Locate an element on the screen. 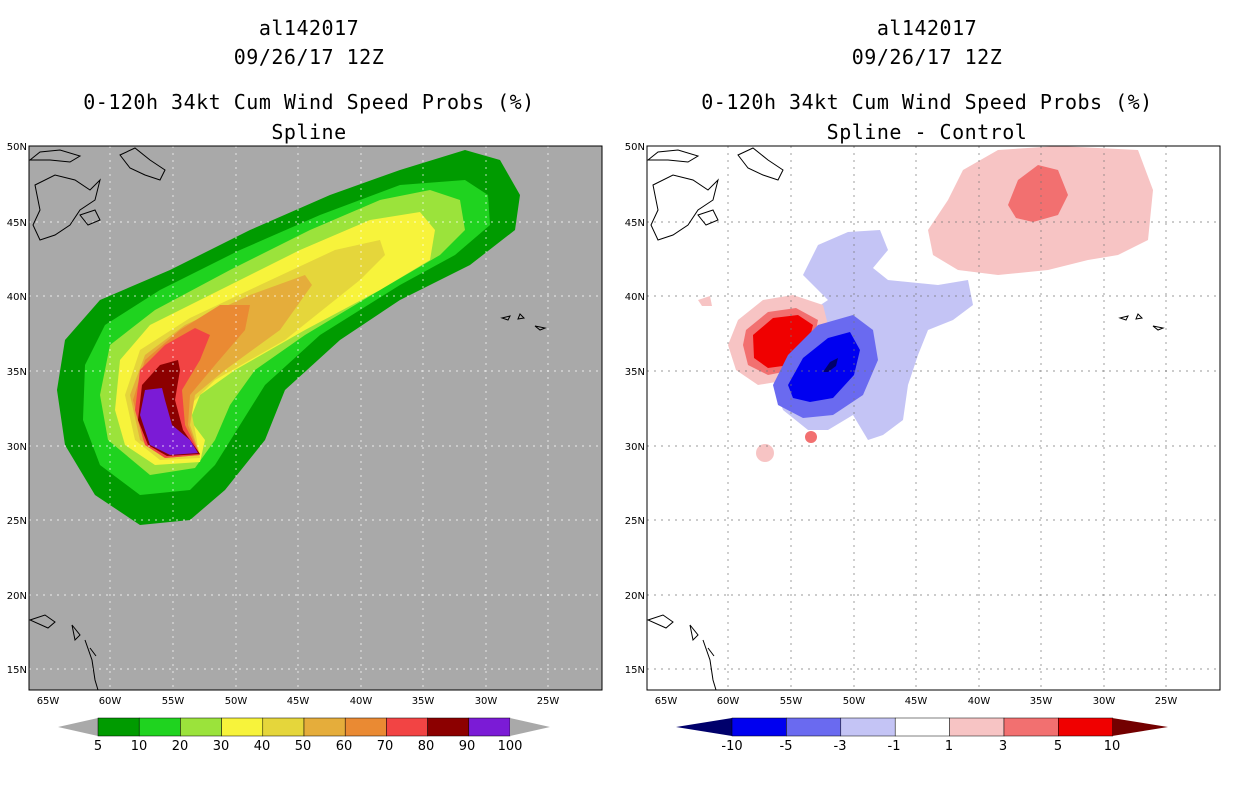 The height and width of the screenshot is (800, 1236). colorbar-label: 60 is located at coordinates (344, 746).